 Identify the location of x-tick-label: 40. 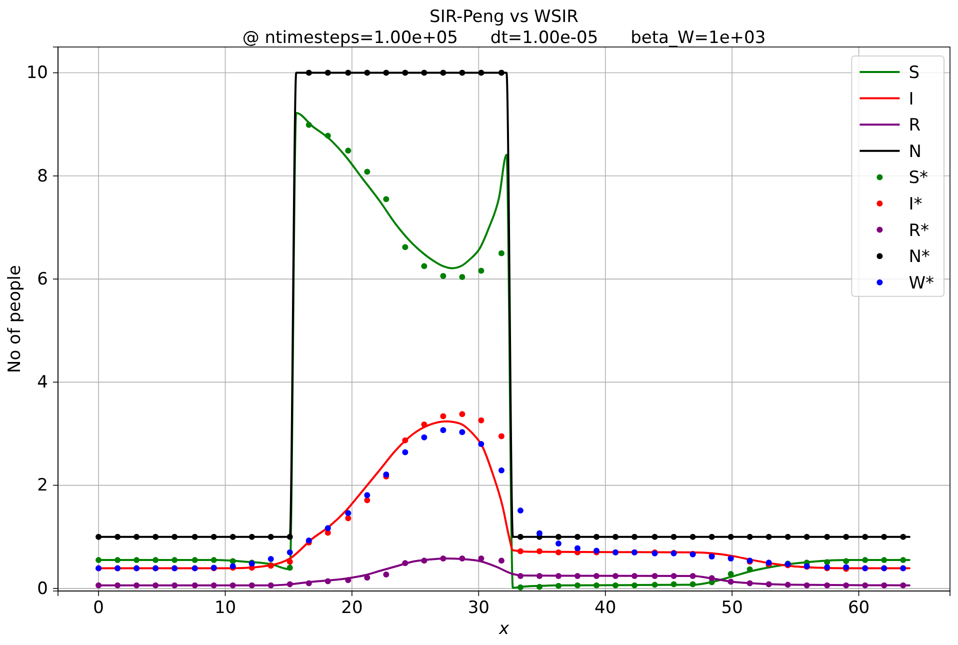
(605, 608).